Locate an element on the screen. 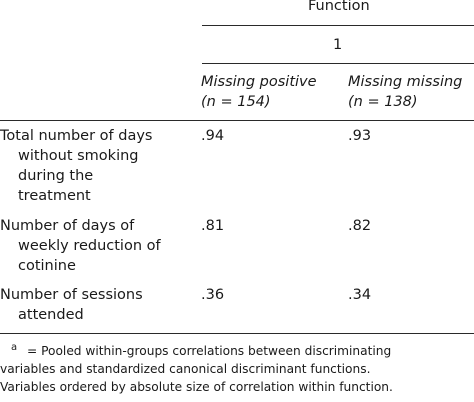 The width and height of the screenshot is (474, 402). cell-value: .81 is located at coordinates (213, 226).